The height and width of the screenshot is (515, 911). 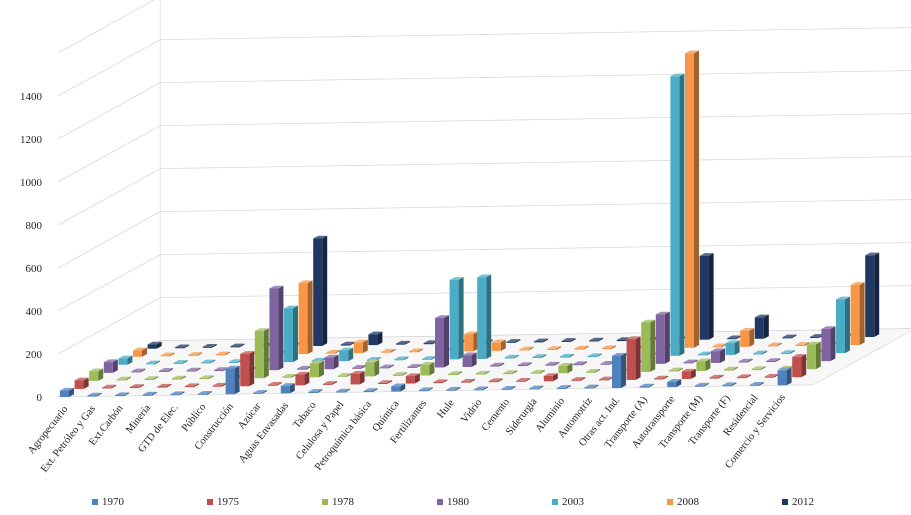 I want to click on legend: 1970 1975 1978 1980 2003 2008 2012, so click(x=453, y=502).